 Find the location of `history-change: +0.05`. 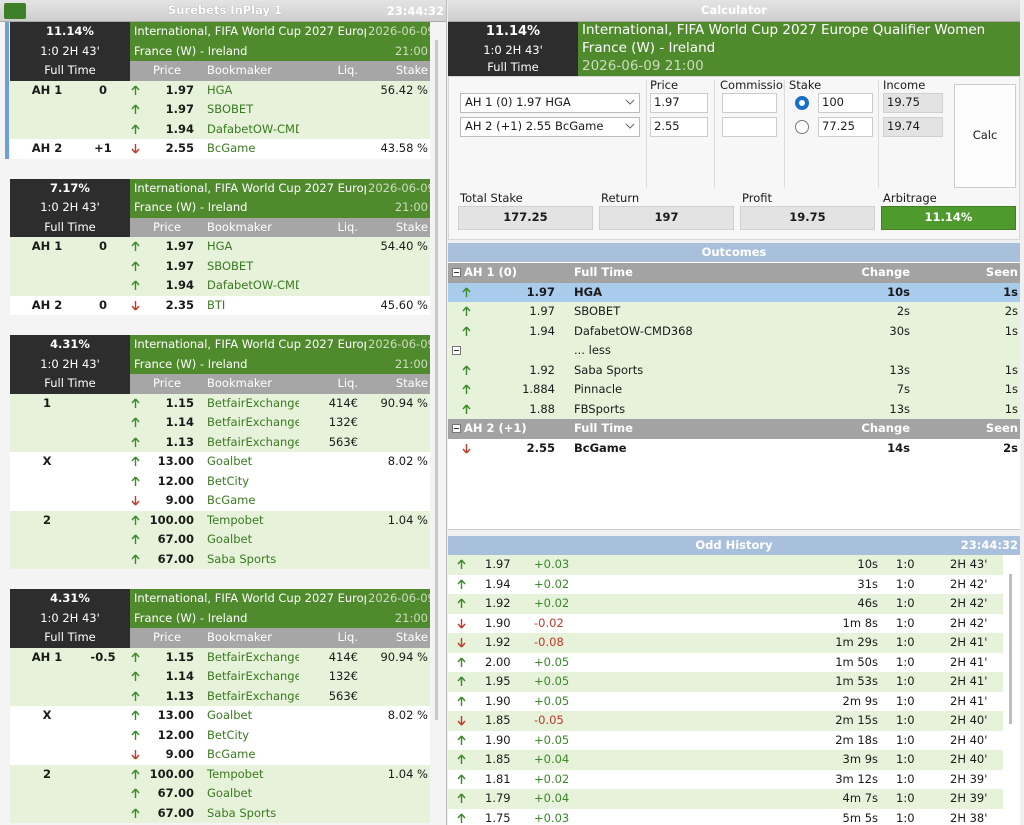

history-change: +0.05 is located at coordinates (552, 681).